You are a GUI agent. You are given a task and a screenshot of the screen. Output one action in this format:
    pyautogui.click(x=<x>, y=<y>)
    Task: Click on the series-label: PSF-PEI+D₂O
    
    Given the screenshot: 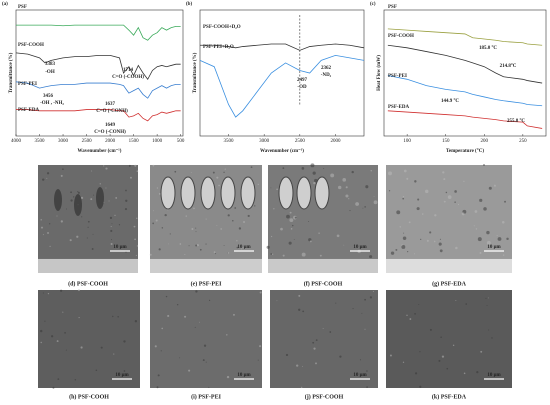 What is the action you would take?
    pyautogui.click(x=218, y=47)
    